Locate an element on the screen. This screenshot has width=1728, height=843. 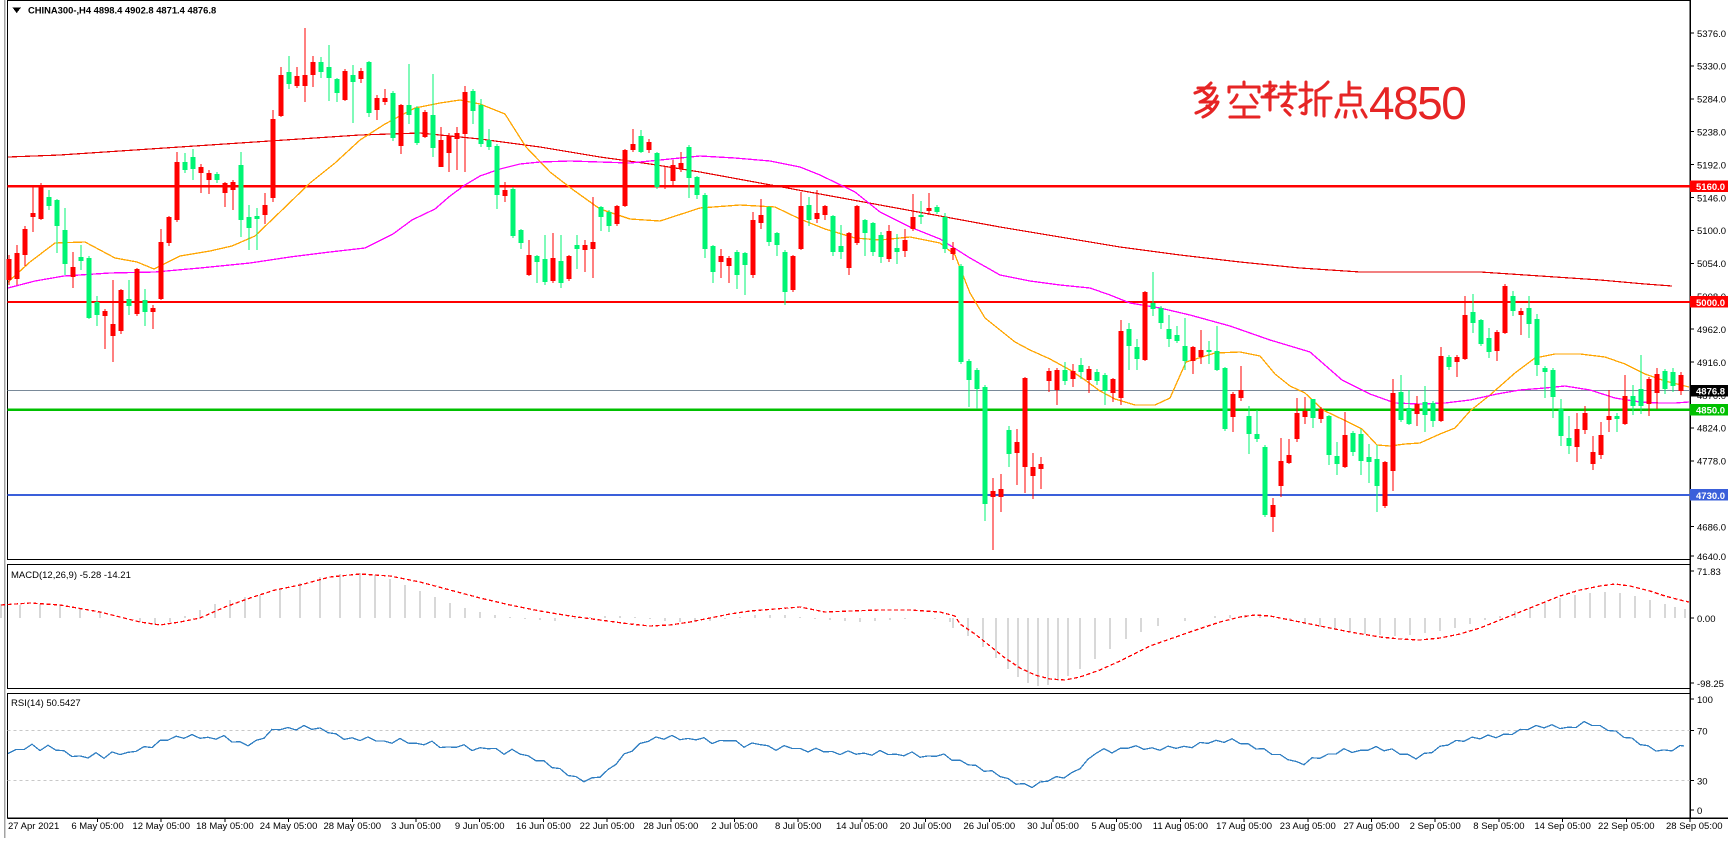
svg-text: 16 Jun 05:00 is located at coordinates (543, 826).